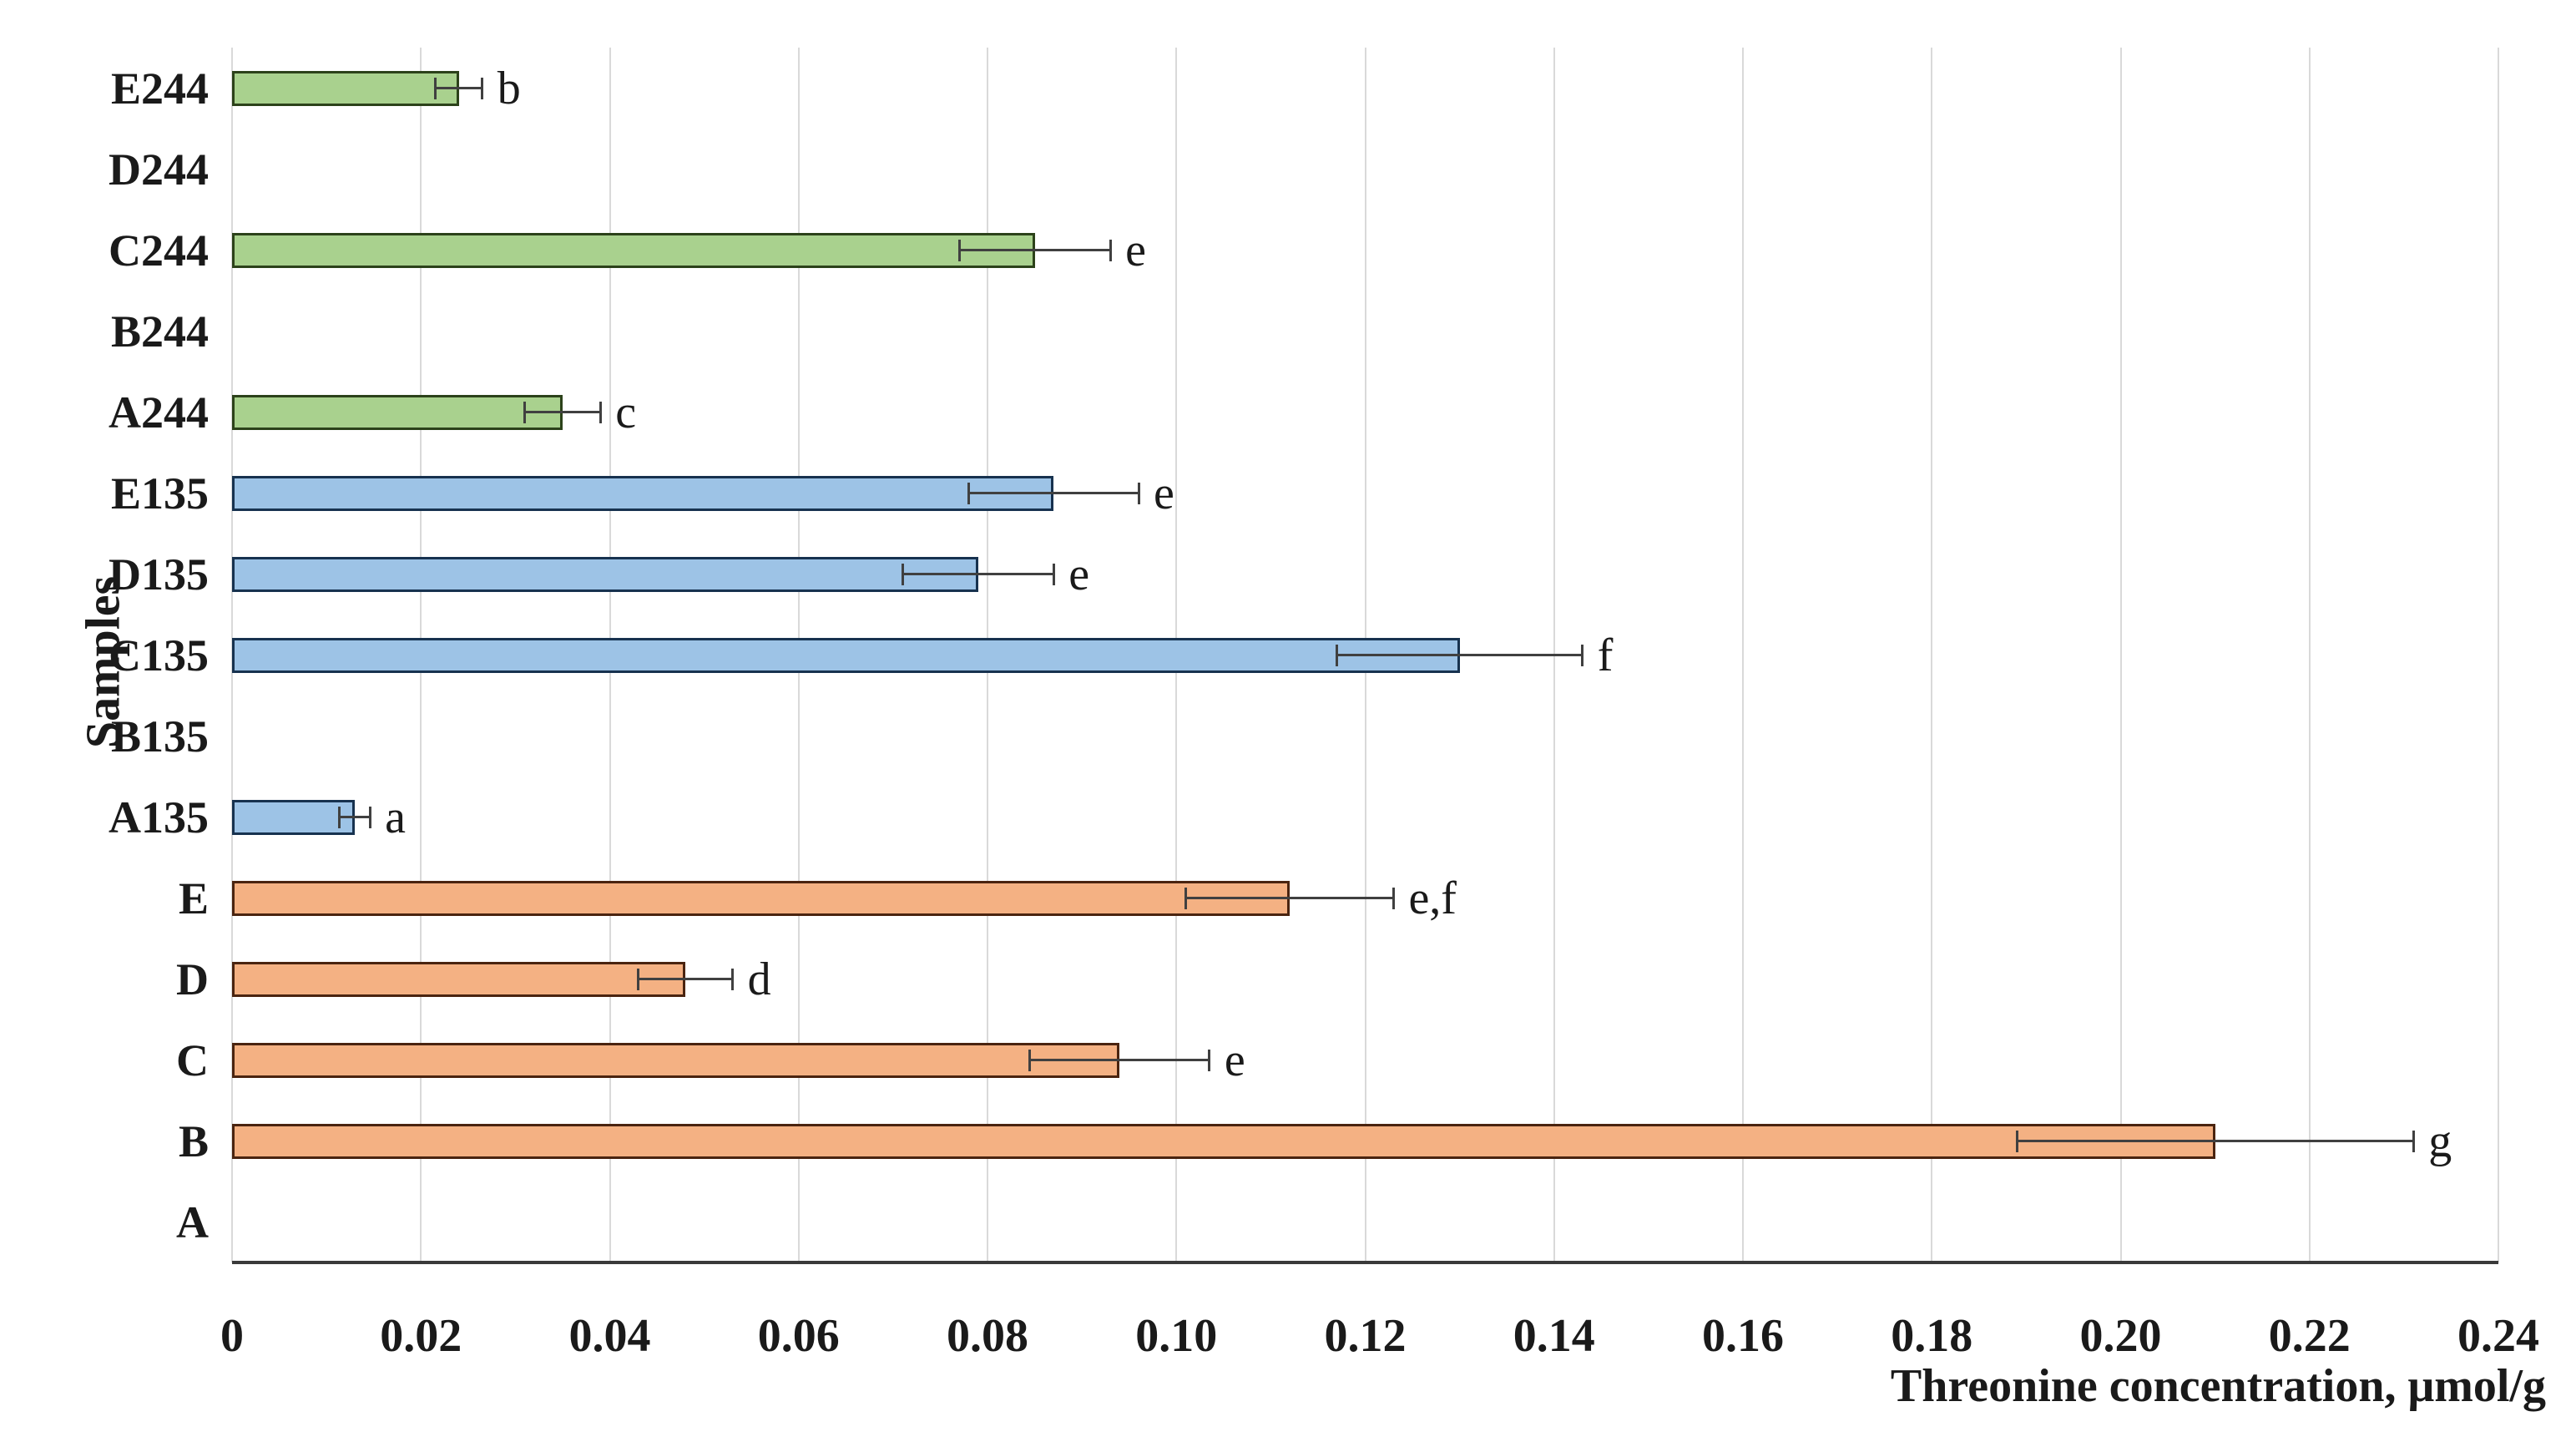 The height and width of the screenshot is (1447, 2576). I want to click on x-tick-0.22: 0.22, so click(2309, 1336).